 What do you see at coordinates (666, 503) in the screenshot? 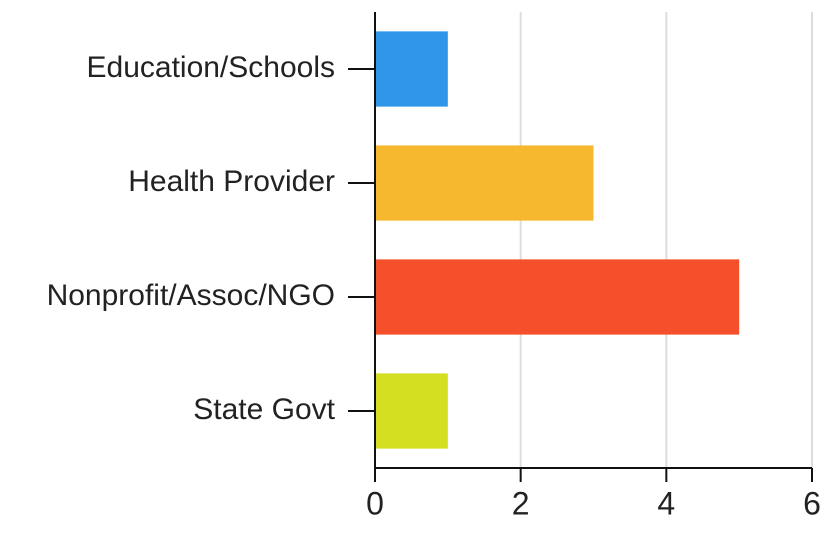
I see `x-tick-label: 4` at bounding box center [666, 503].